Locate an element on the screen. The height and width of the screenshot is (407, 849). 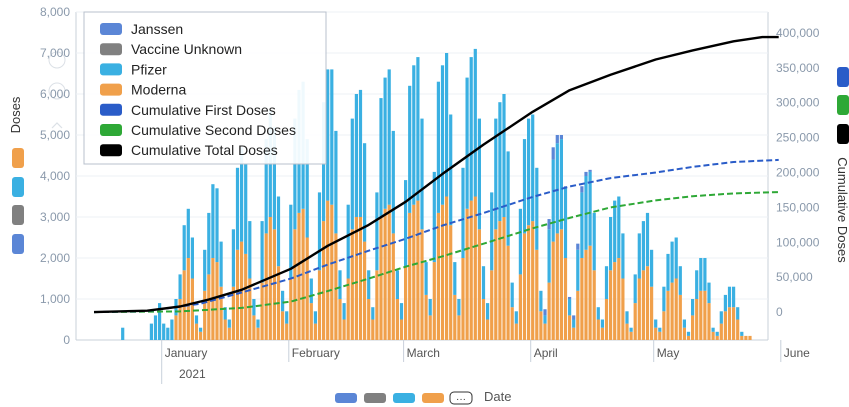
legend-label: Cumulative Total Doses is located at coordinates (204, 150).